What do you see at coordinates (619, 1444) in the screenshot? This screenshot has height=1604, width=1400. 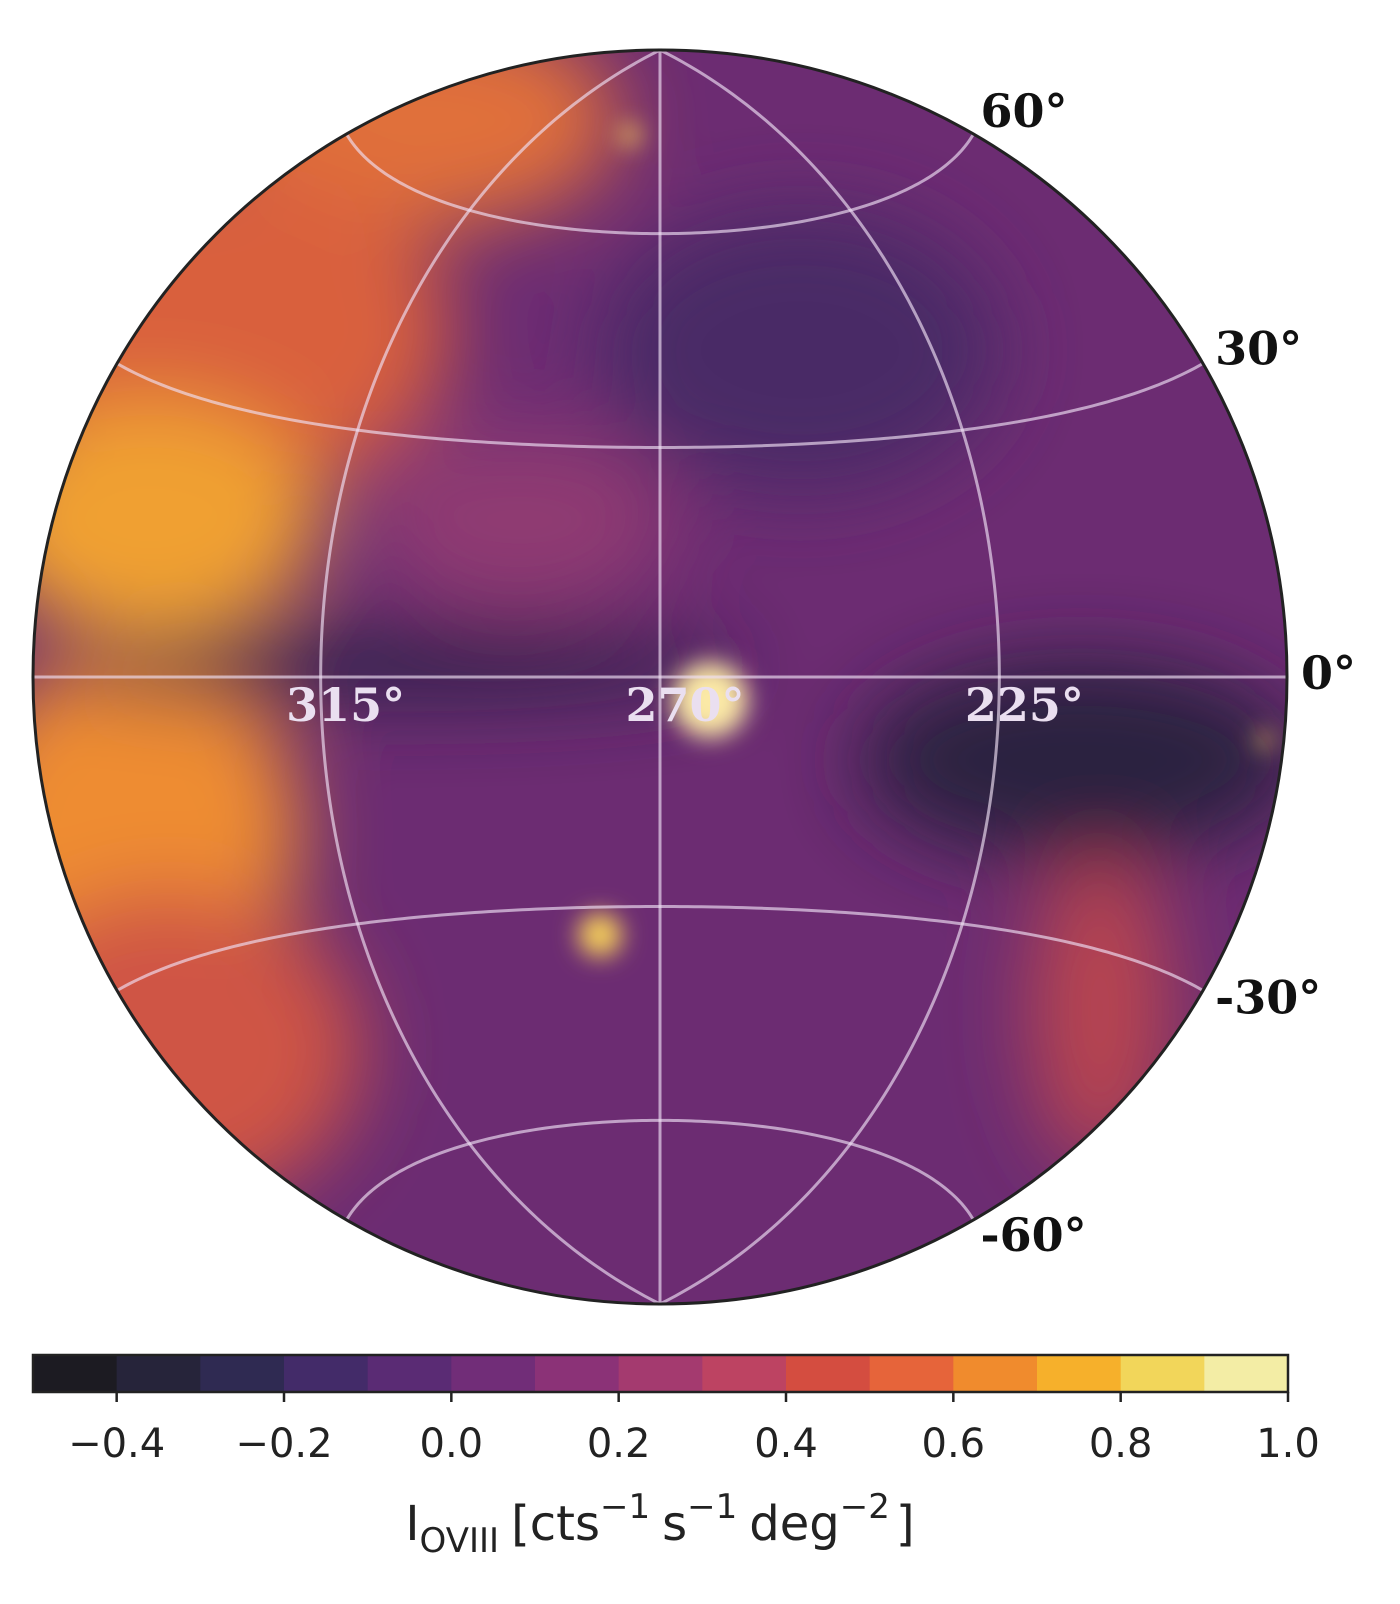 I see `colorbar-tick-label: 0.2` at bounding box center [619, 1444].